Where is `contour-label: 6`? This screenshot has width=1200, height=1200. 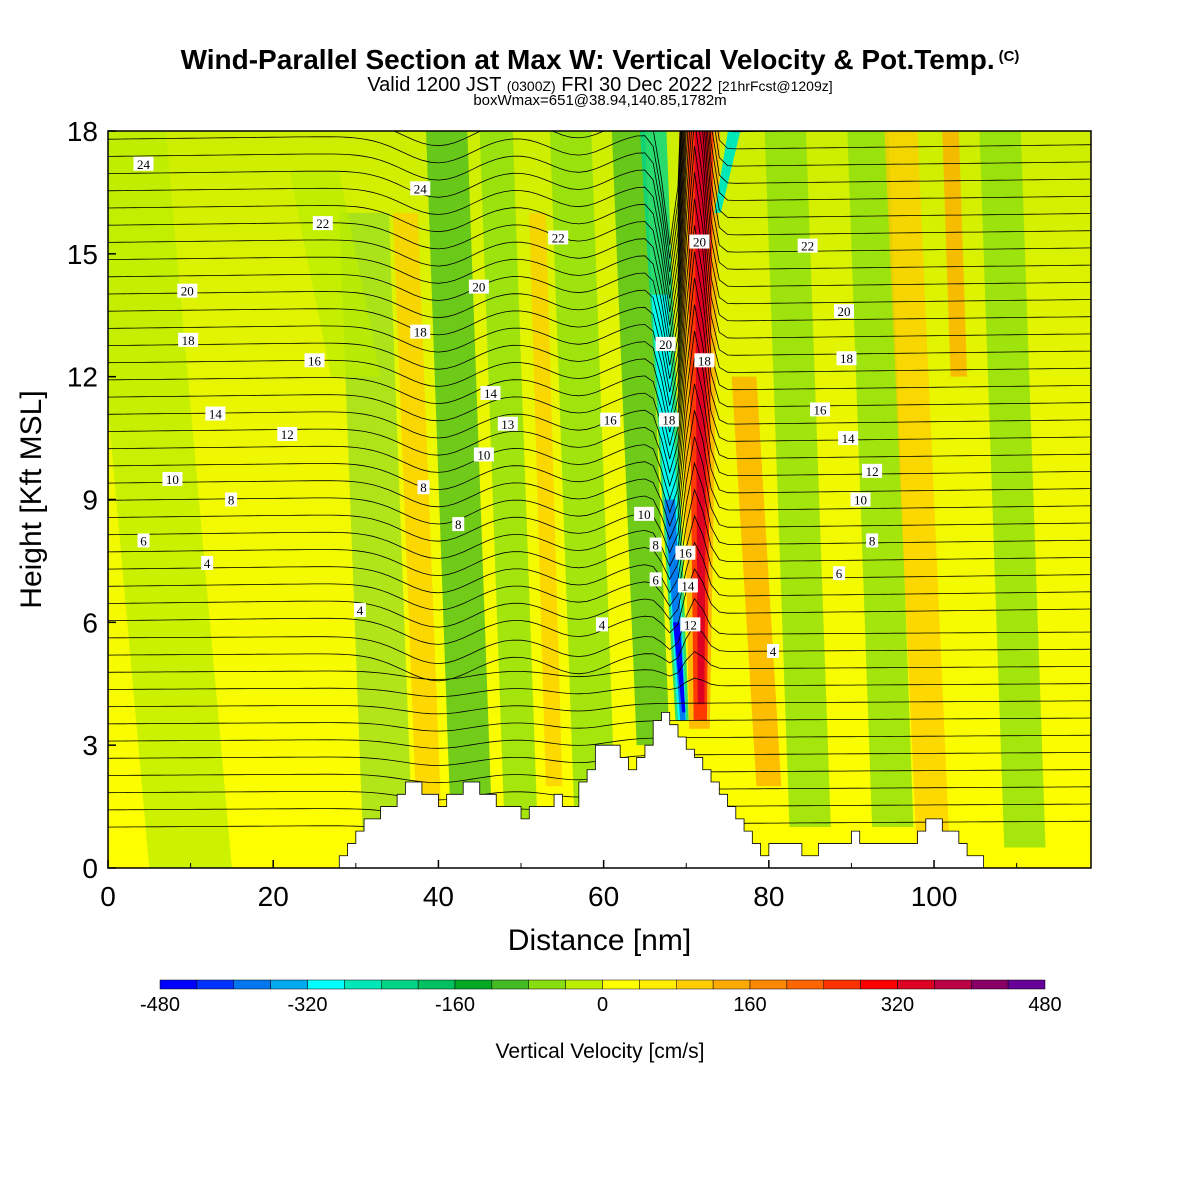 contour-label: 6 is located at coordinates (839, 573).